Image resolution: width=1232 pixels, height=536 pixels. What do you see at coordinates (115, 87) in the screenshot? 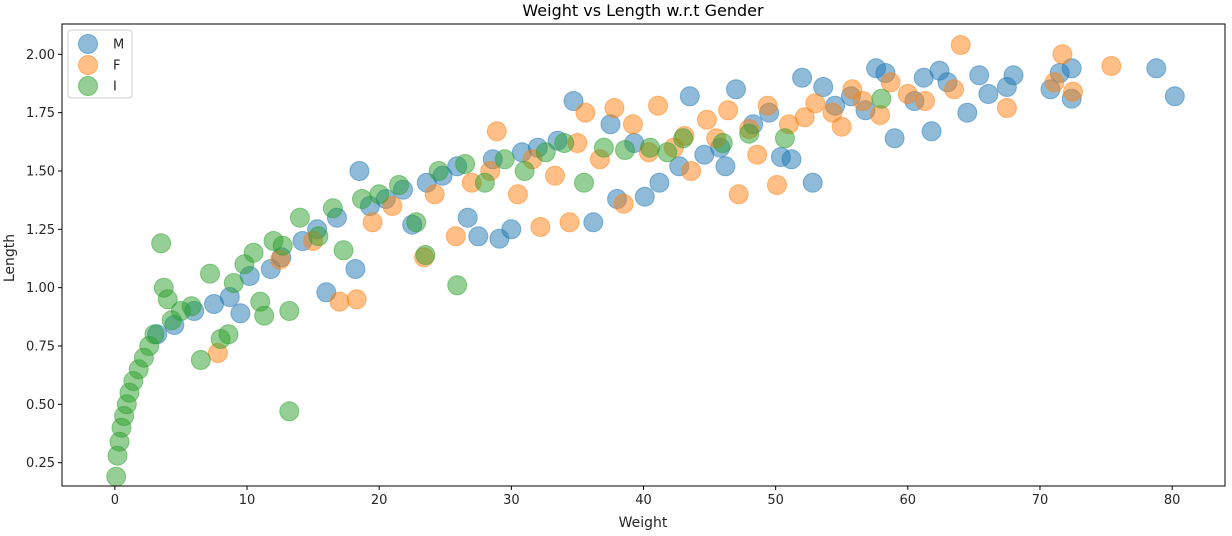
I see `legend-label-I: I` at bounding box center [115, 87].